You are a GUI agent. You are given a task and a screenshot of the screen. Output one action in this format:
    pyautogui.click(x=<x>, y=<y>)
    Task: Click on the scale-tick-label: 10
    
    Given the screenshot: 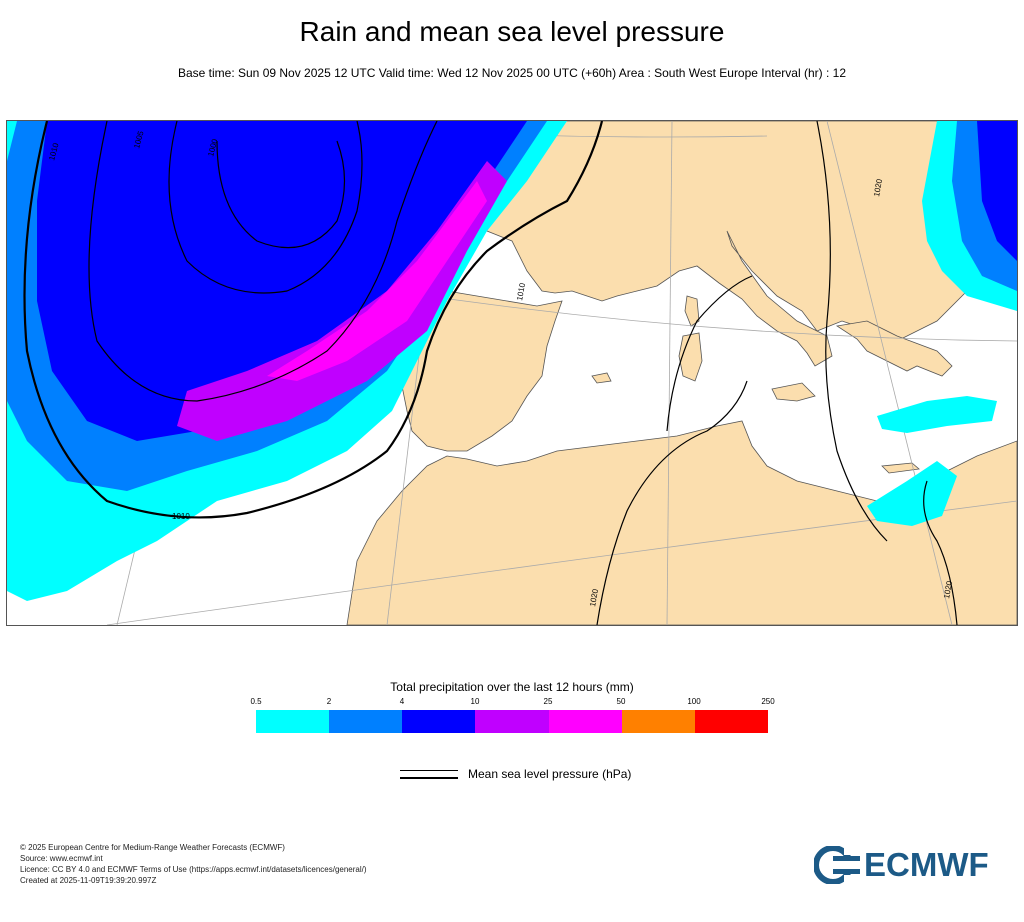 What is the action you would take?
    pyautogui.click(x=475, y=701)
    